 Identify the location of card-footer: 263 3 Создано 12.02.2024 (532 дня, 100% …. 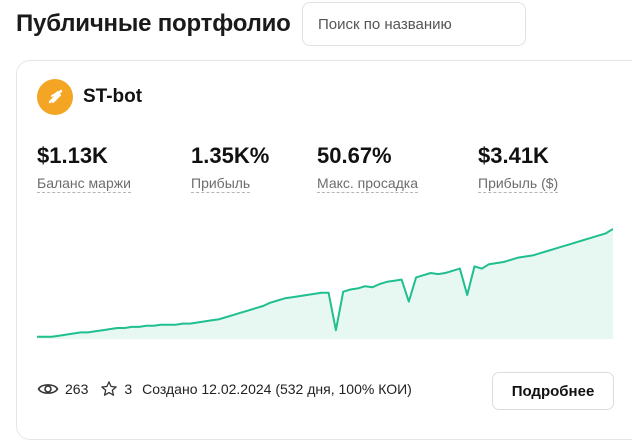
(224, 389).